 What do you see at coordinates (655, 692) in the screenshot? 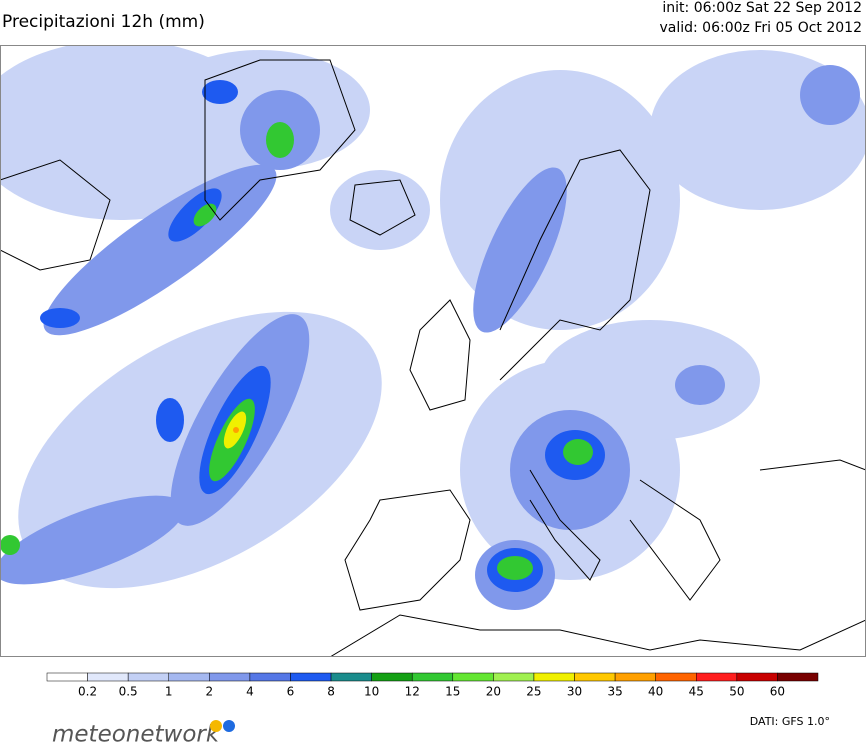
I see `colorbar-label: 40` at bounding box center [655, 692].